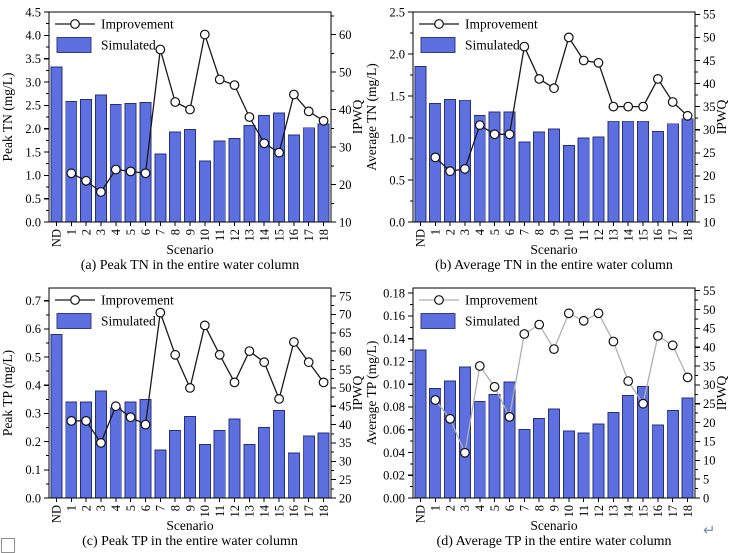 The width and height of the screenshot is (729, 553). What do you see at coordinates (294, 235) in the screenshot?
I see `svg-text: 16` at bounding box center [294, 235].